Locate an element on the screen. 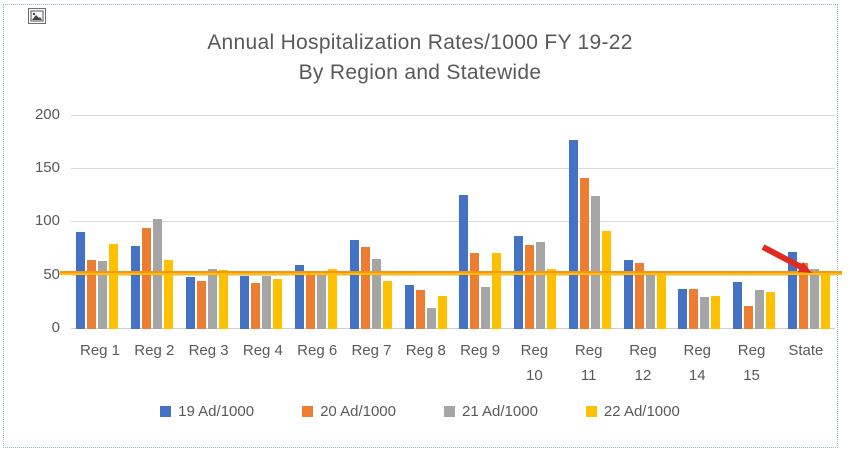 This screenshot has width=850, height=462. legend-label: 19 Ad/1000 is located at coordinates (216, 411).